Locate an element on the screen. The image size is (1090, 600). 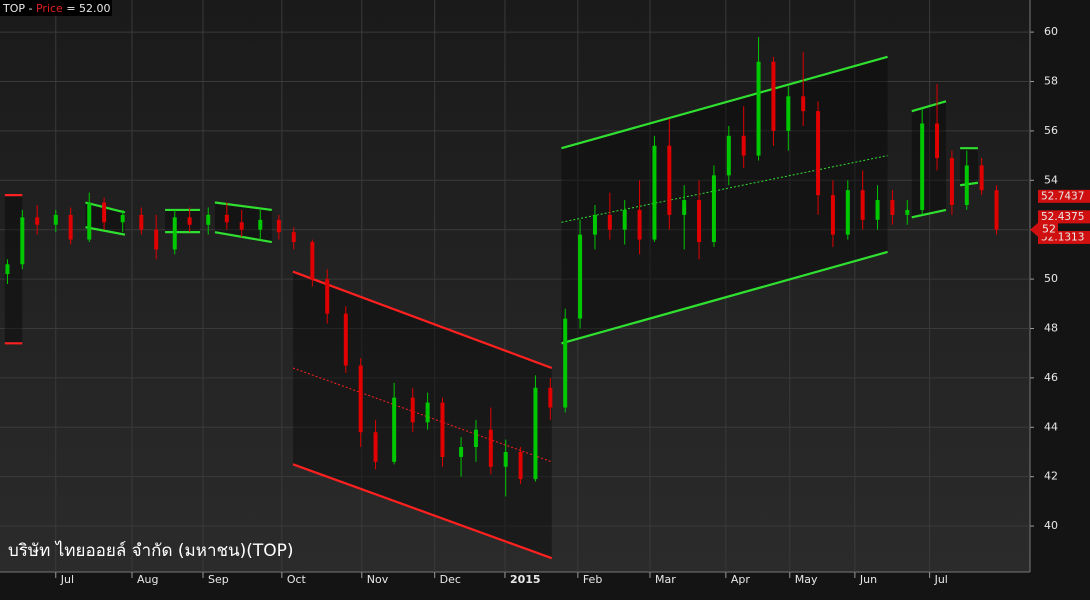
x-tick-label: Oct is located at coordinates (297, 579).